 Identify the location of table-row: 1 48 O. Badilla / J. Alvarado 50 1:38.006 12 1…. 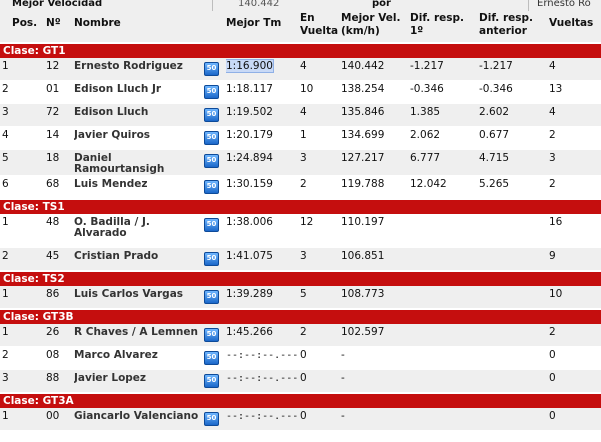
(300, 231).